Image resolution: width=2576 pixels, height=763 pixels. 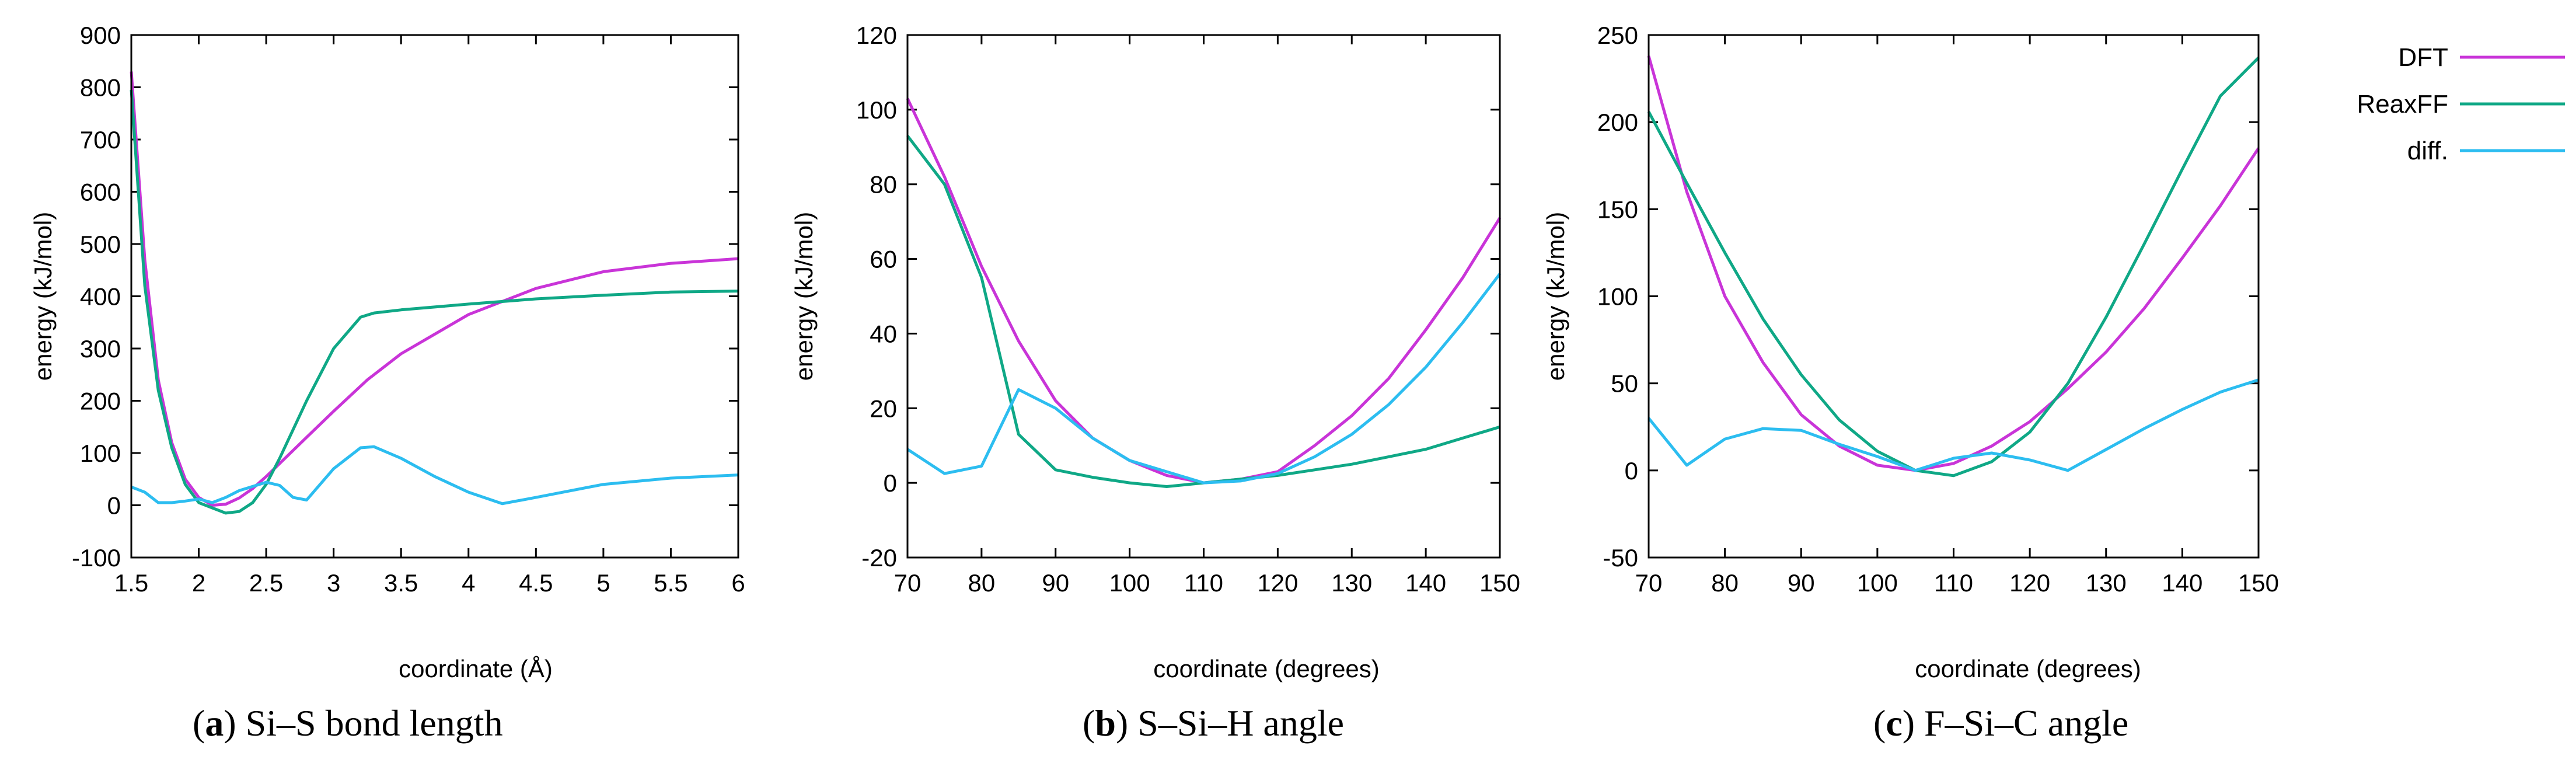 What do you see at coordinates (603, 583) in the screenshot?
I see `x-tick-label: 5` at bounding box center [603, 583].